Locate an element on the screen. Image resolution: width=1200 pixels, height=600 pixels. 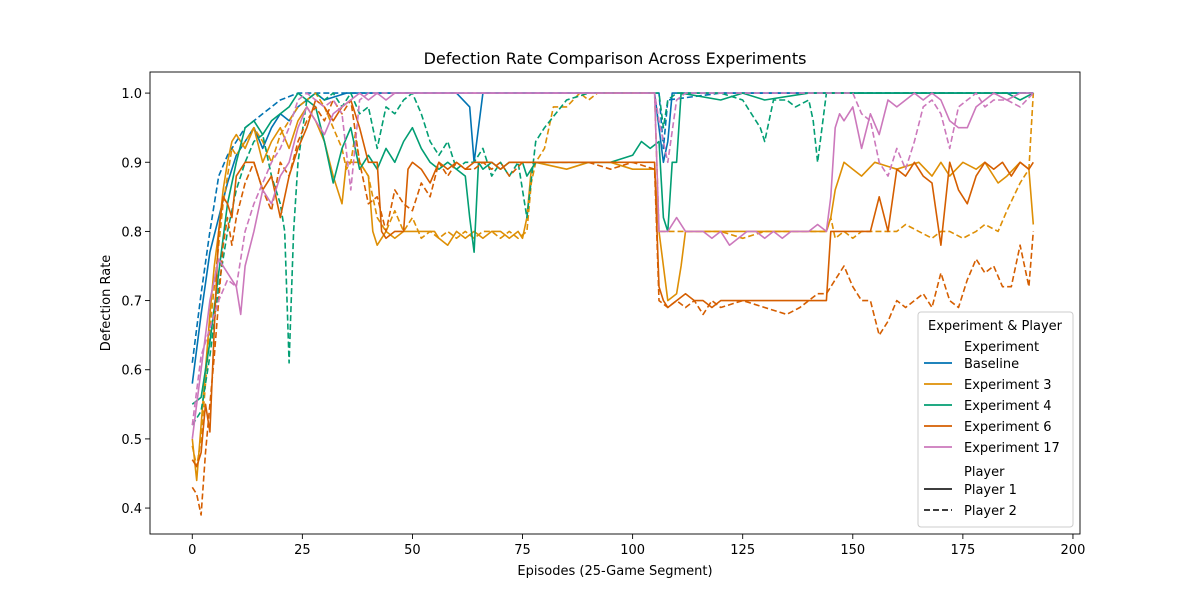
legend-player-header: Player is located at coordinates (984, 472).